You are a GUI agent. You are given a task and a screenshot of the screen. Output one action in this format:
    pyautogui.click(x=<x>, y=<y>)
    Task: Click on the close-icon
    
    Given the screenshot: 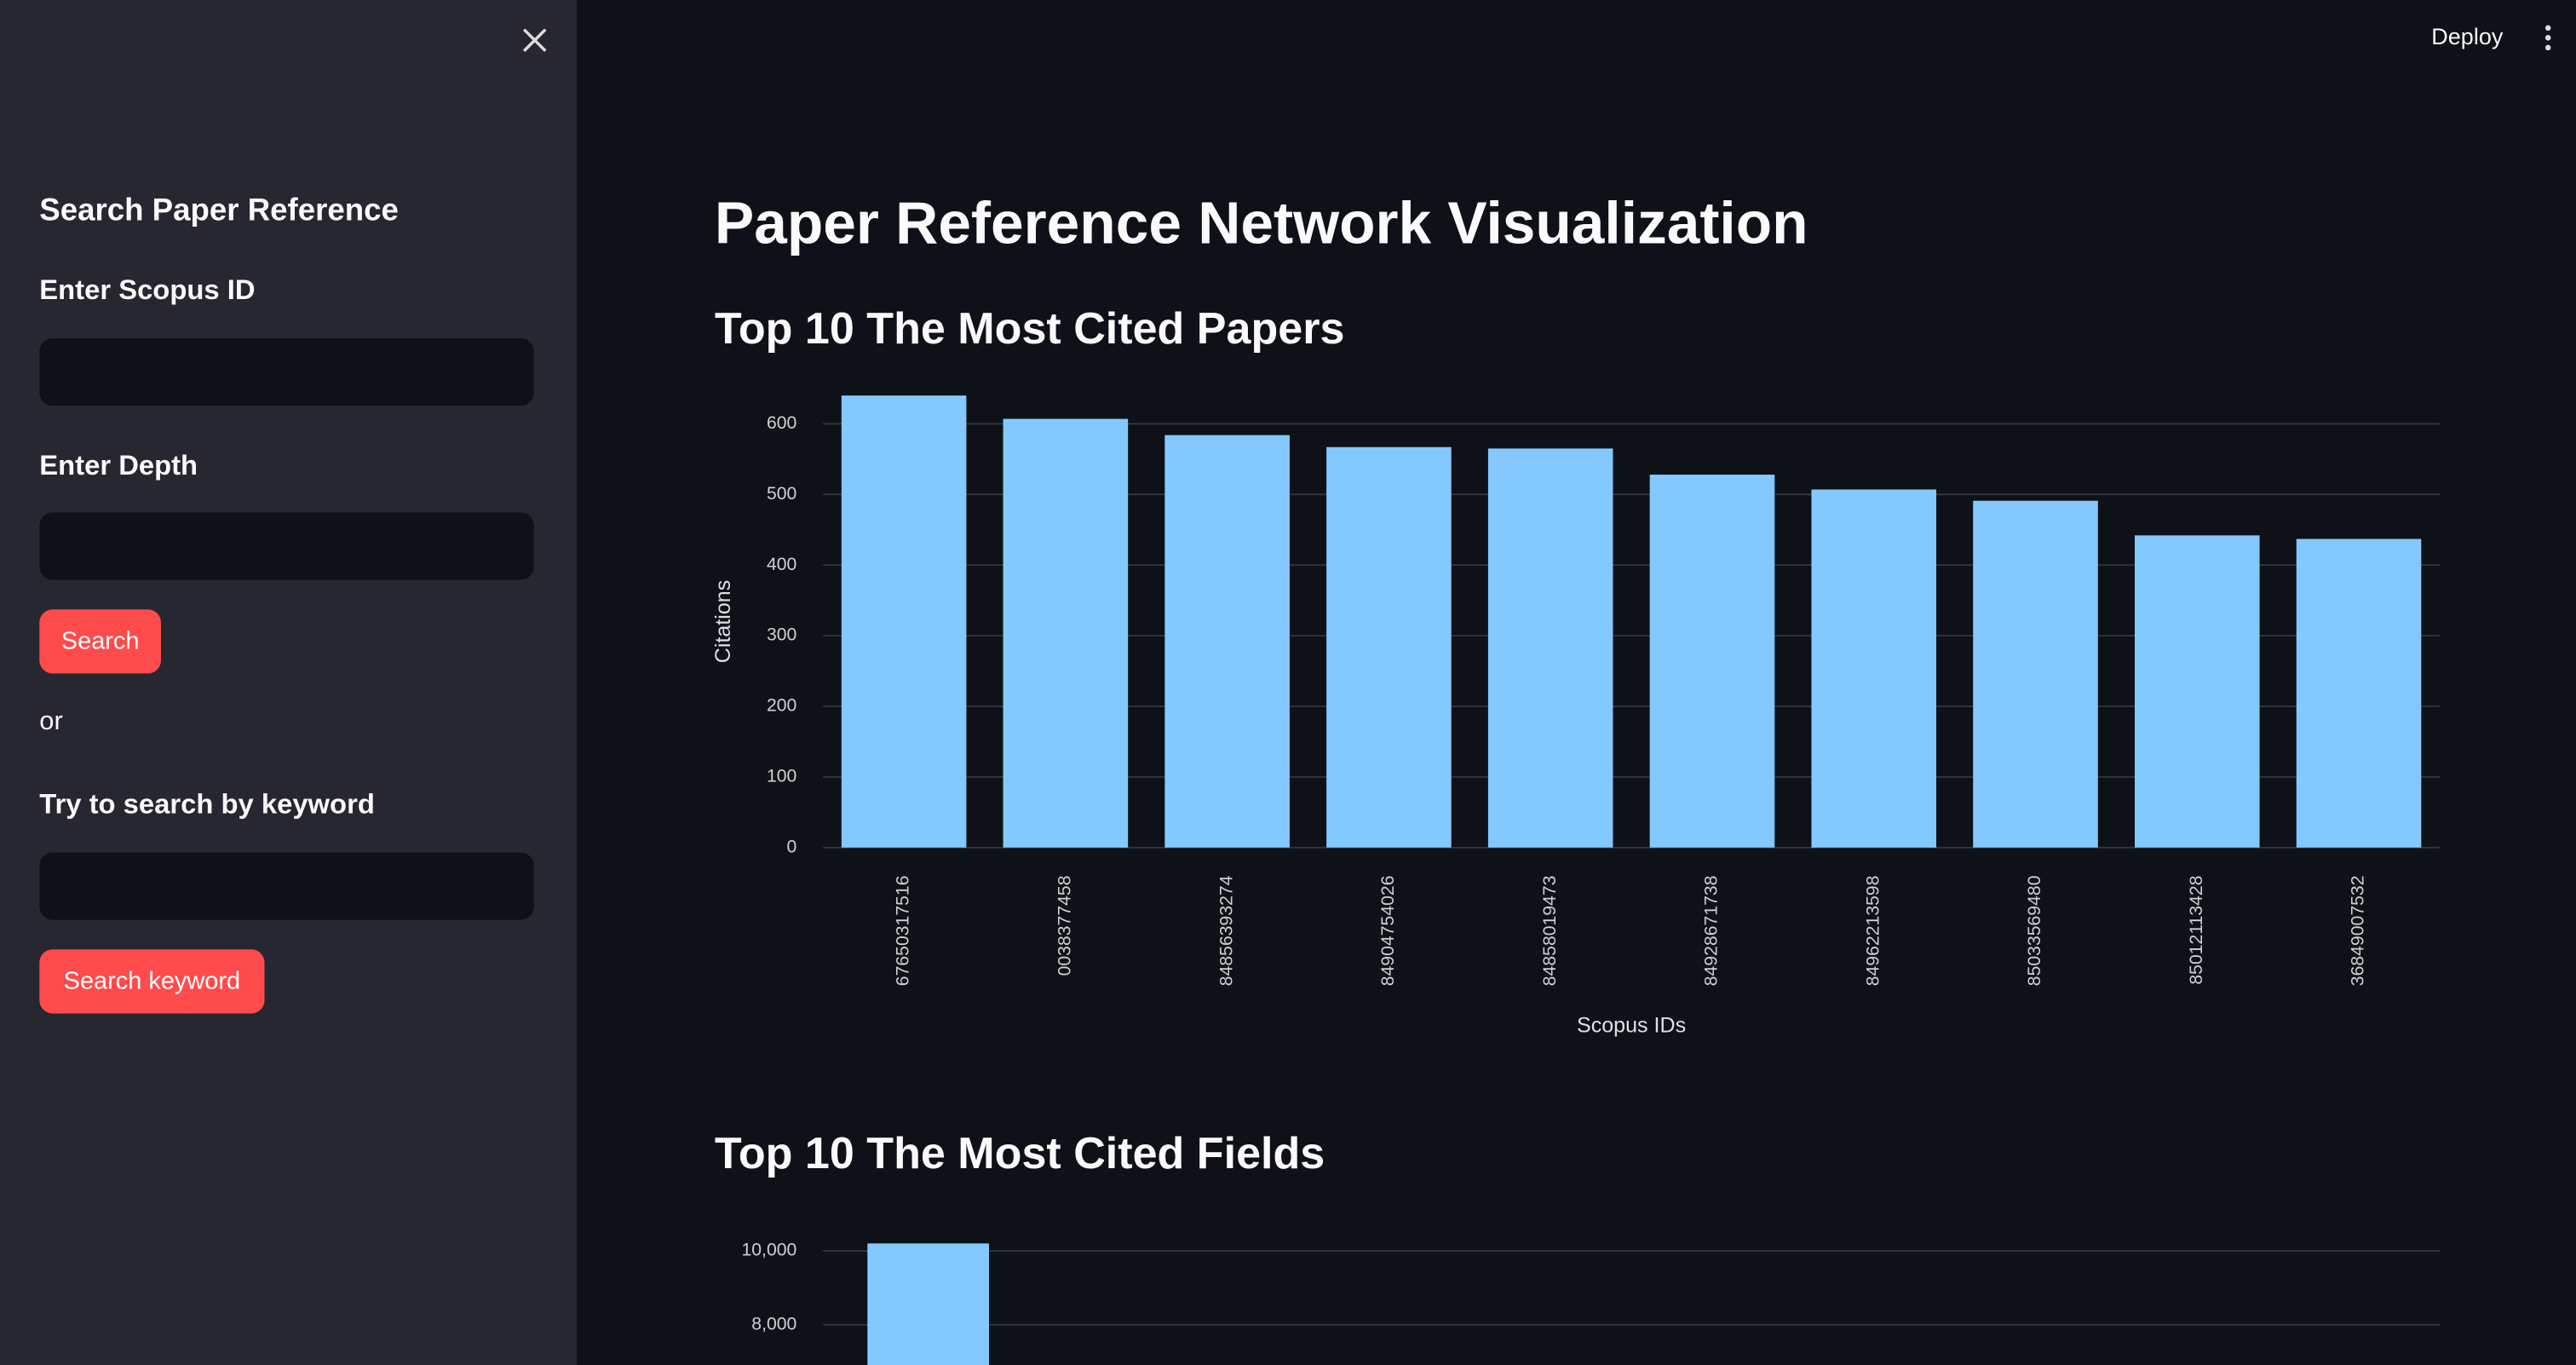 What is the action you would take?
    pyautogui.click(x=534, y=40)
    